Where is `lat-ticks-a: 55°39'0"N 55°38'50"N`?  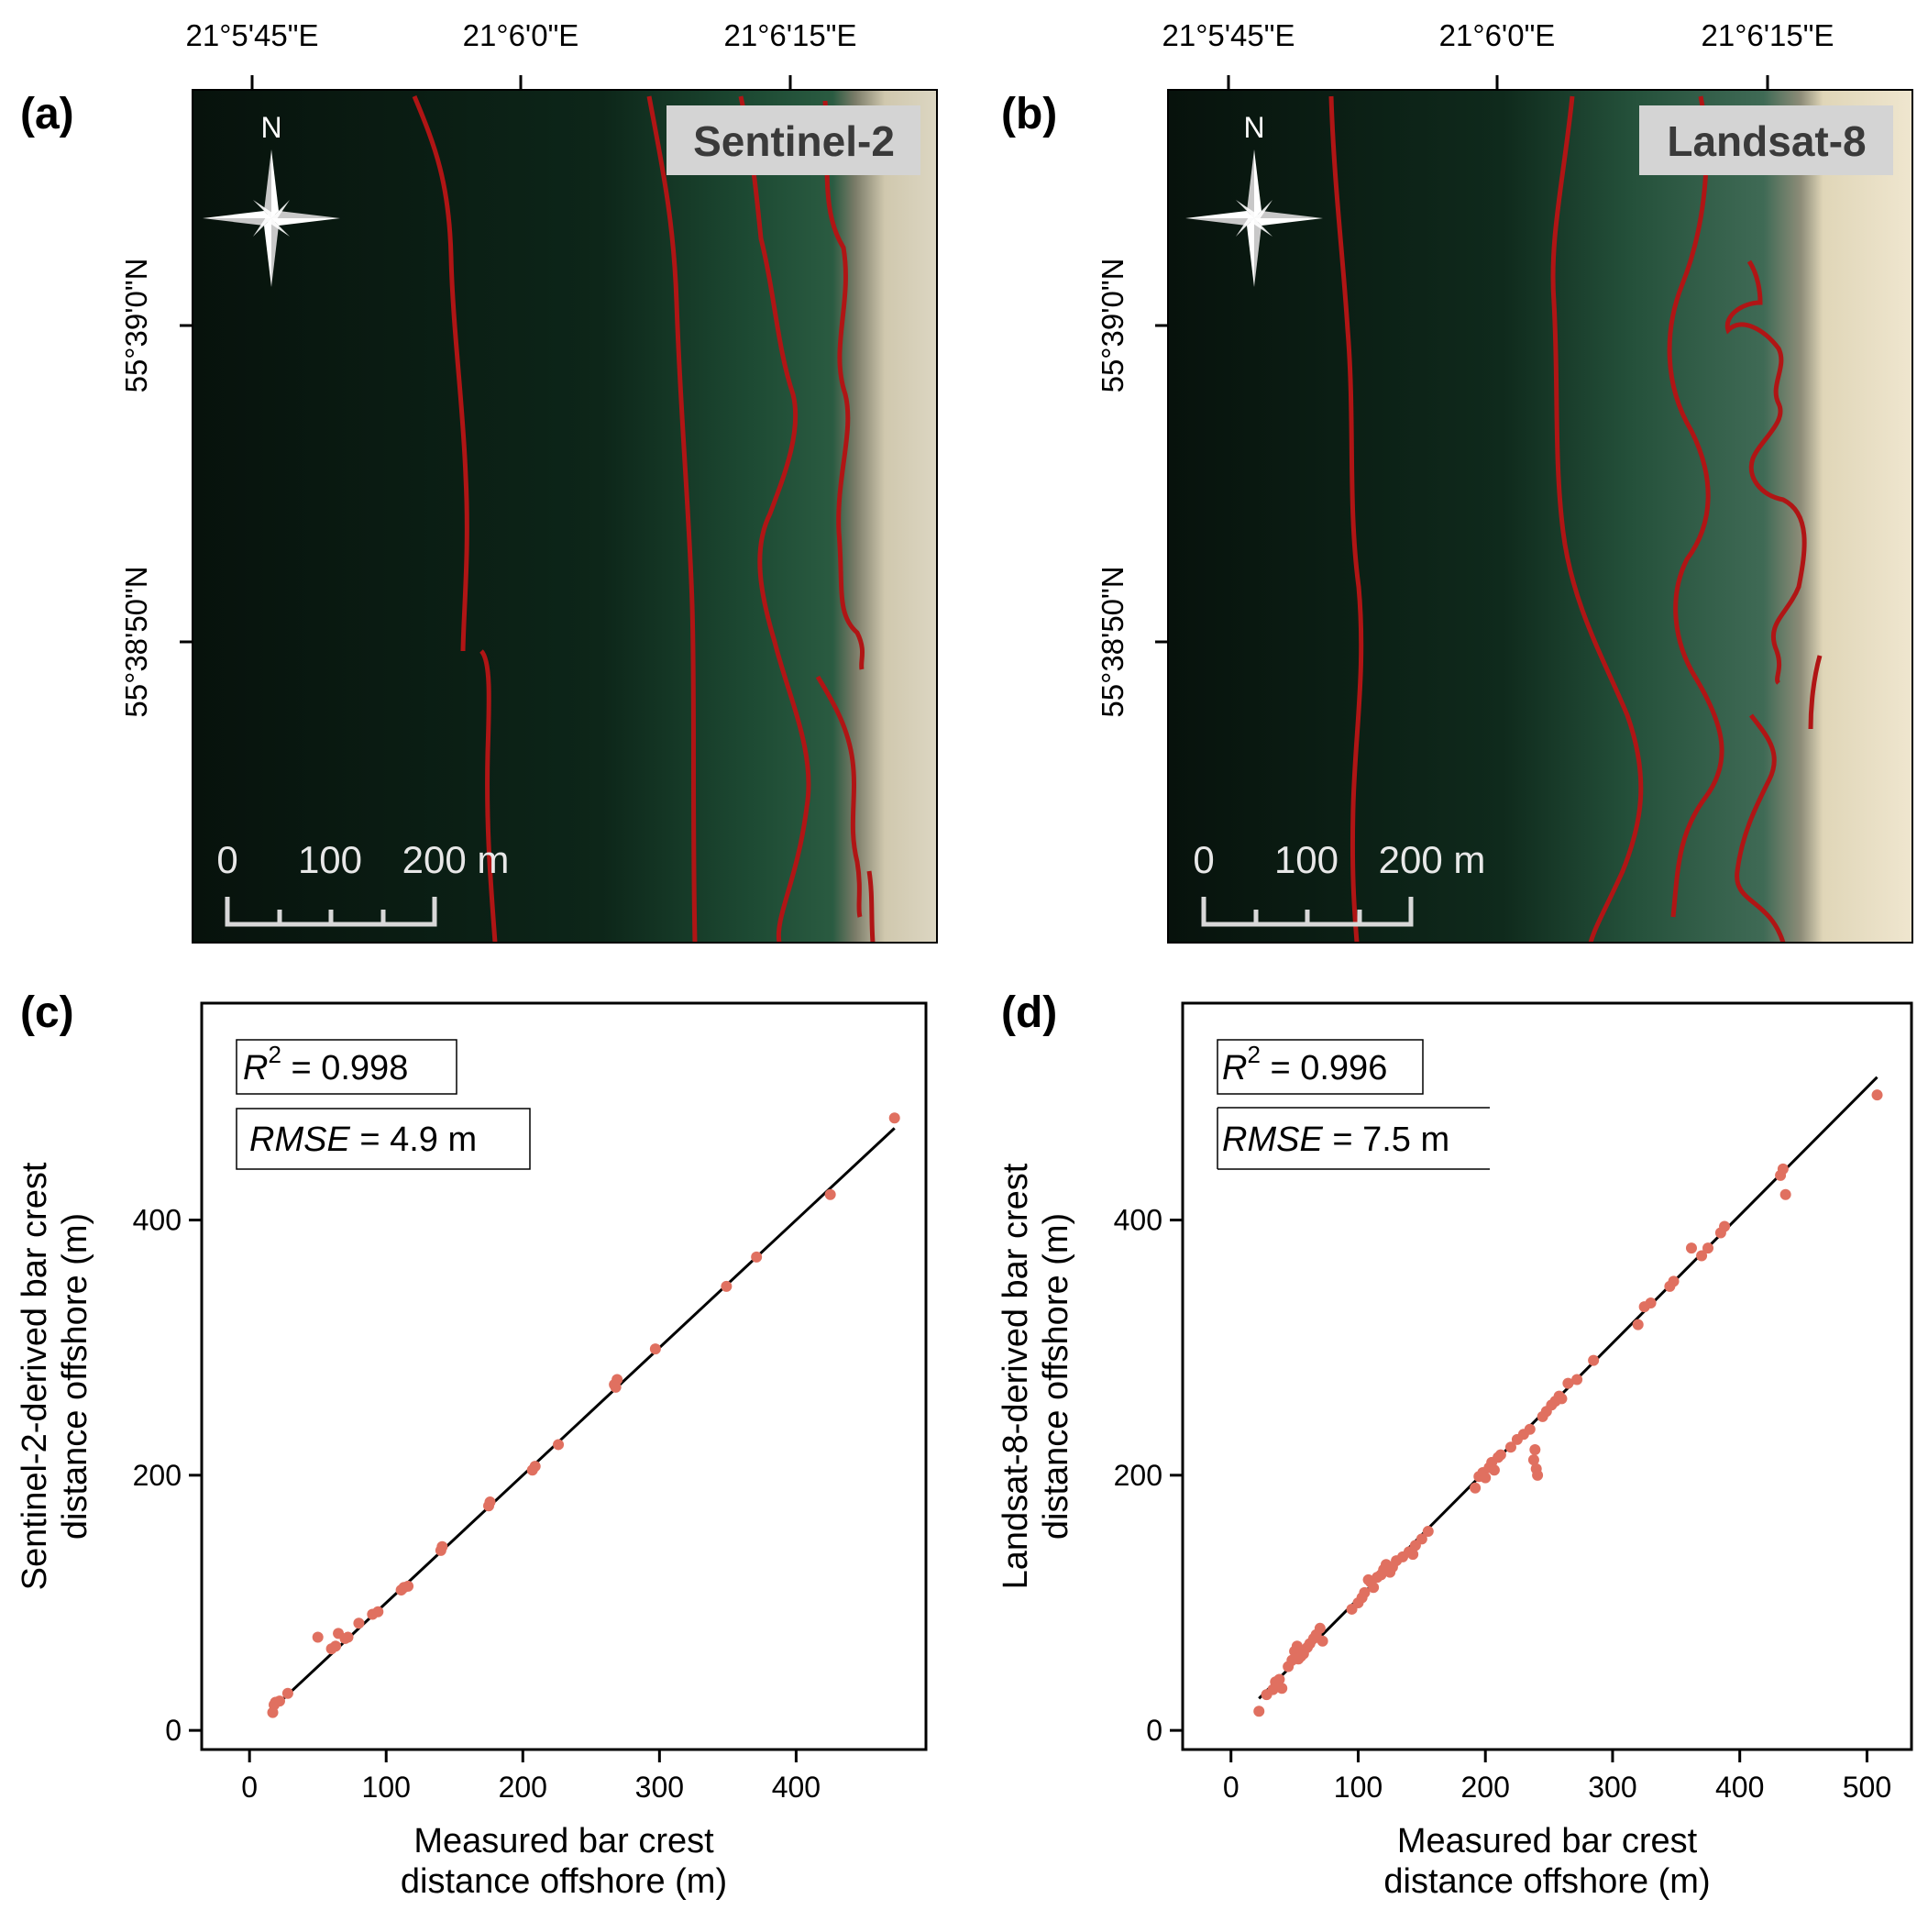
lat-ticks-a: 55°39'0"N 55°38'50"N is located at coordinates (156, 488).